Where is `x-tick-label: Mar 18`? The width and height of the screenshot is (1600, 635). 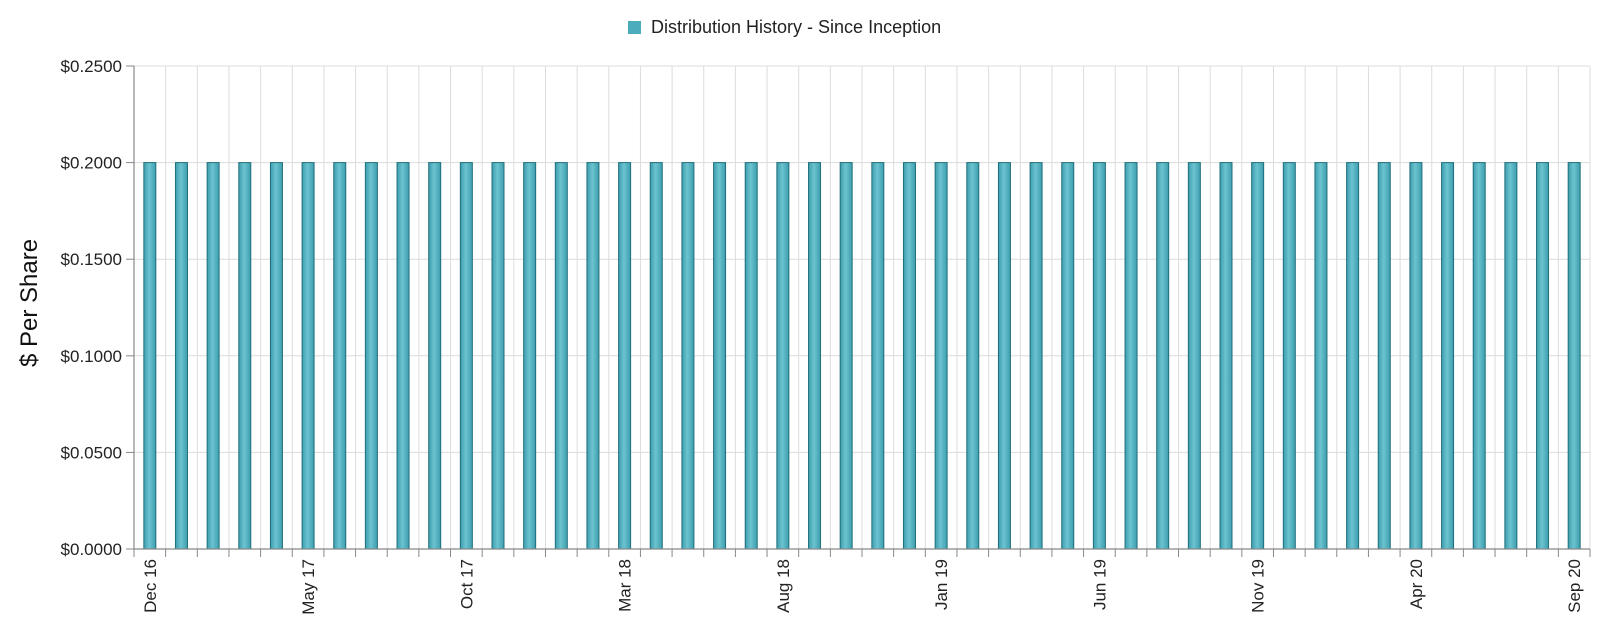 x-tick-label: Mar 18 is located at coordinates (625, 585).